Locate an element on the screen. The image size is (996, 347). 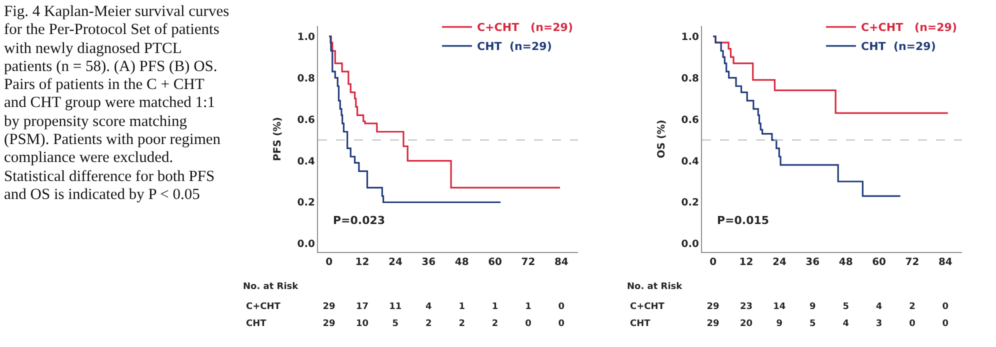
annotation: P=0.023 is located at coordinates (359, 220).